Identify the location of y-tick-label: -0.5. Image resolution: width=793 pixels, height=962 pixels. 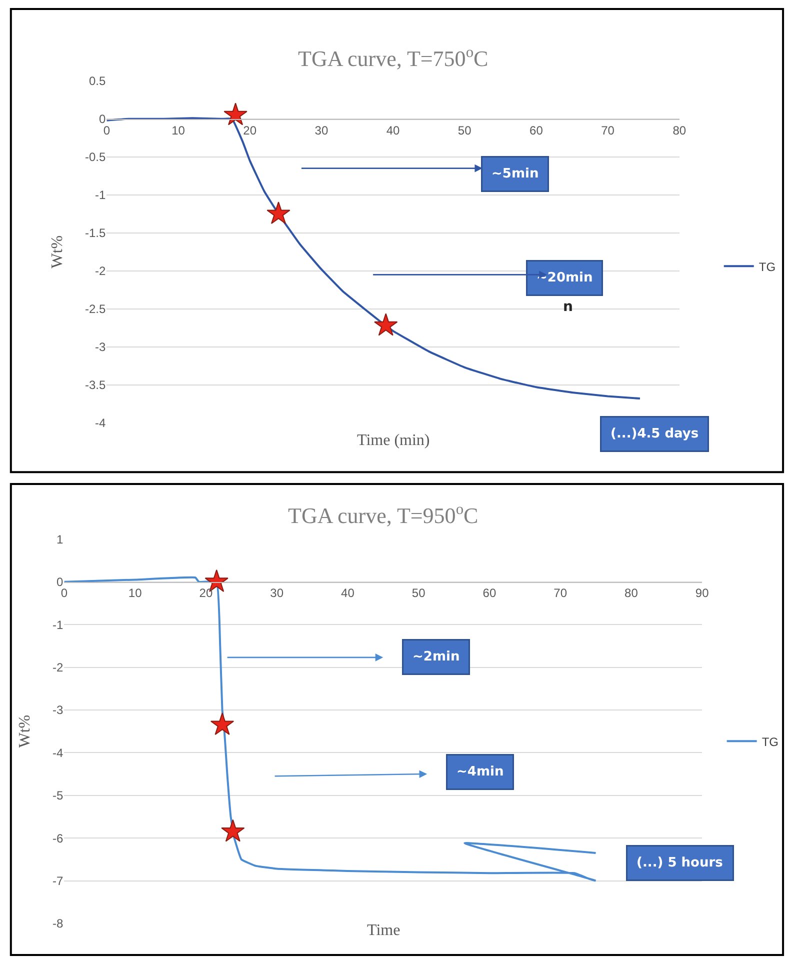
(95, 157).